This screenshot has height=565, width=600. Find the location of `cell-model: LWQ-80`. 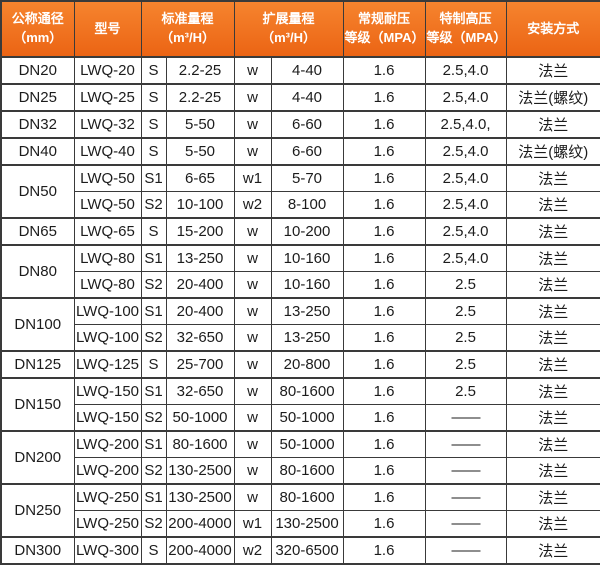

cell-model: LWQ-80 is located at coordinates (107, 285).